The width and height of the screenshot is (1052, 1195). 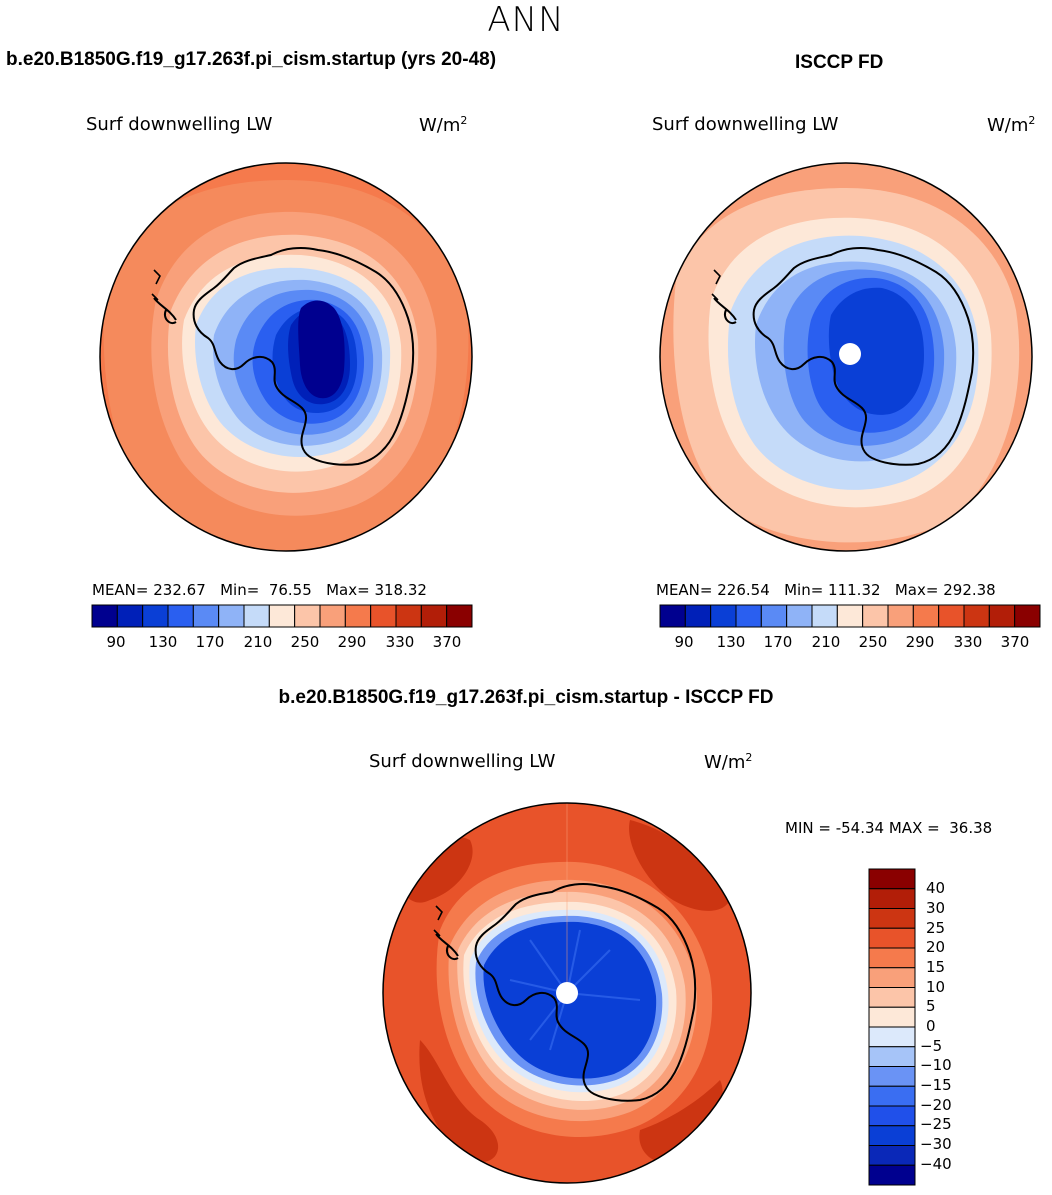 I want to click on diff-map, so click(x=567, y=993).